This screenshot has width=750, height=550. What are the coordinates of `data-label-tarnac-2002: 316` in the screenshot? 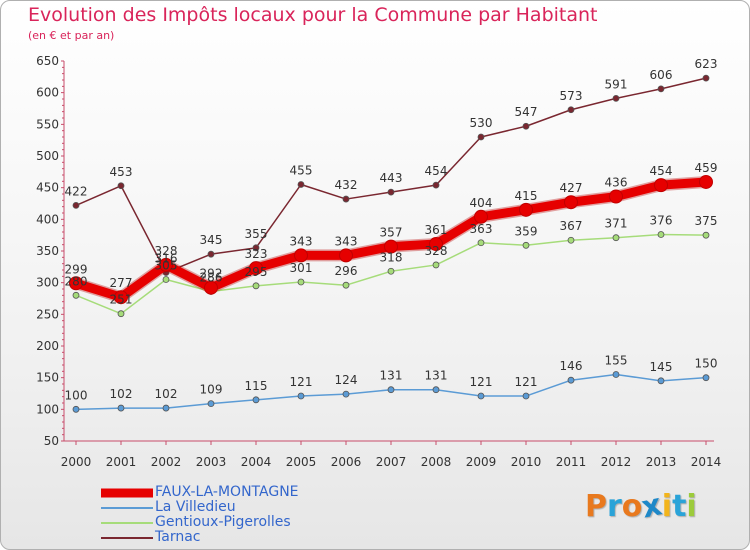 It's located at (166, 259).